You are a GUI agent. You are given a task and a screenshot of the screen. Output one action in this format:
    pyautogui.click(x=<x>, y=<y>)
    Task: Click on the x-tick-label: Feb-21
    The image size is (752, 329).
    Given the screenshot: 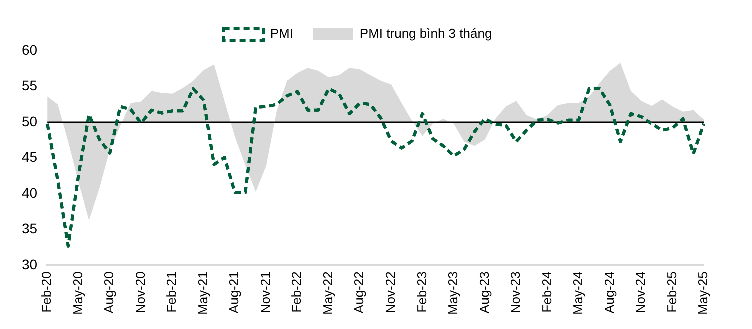 What is the action you would take?
    pyautogui.click(x=172, y=292)
    